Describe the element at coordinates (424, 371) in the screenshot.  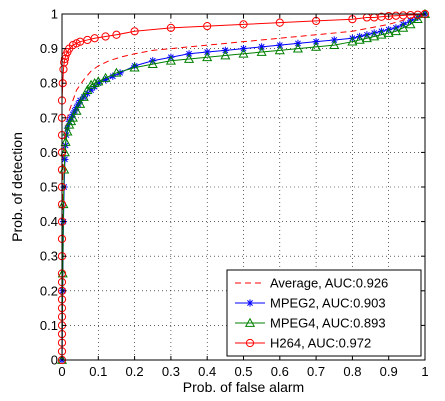
I see `x-tick-label: 1` at that location.